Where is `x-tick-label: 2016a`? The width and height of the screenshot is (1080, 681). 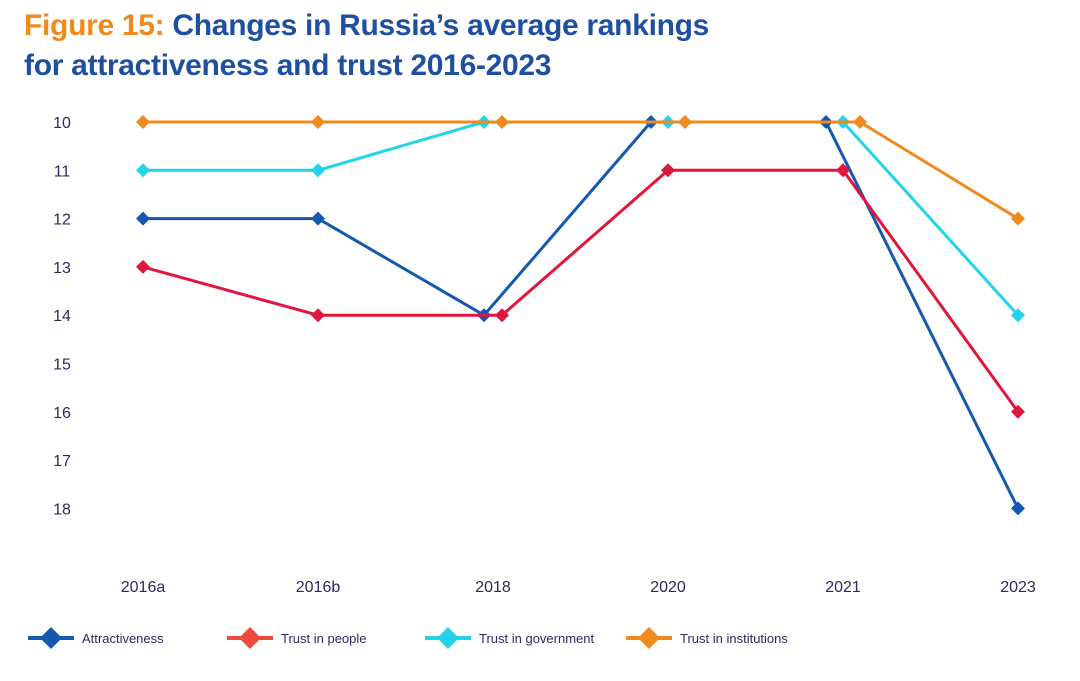 x-tick-label: 2016a is located at coordinates (143, 587).